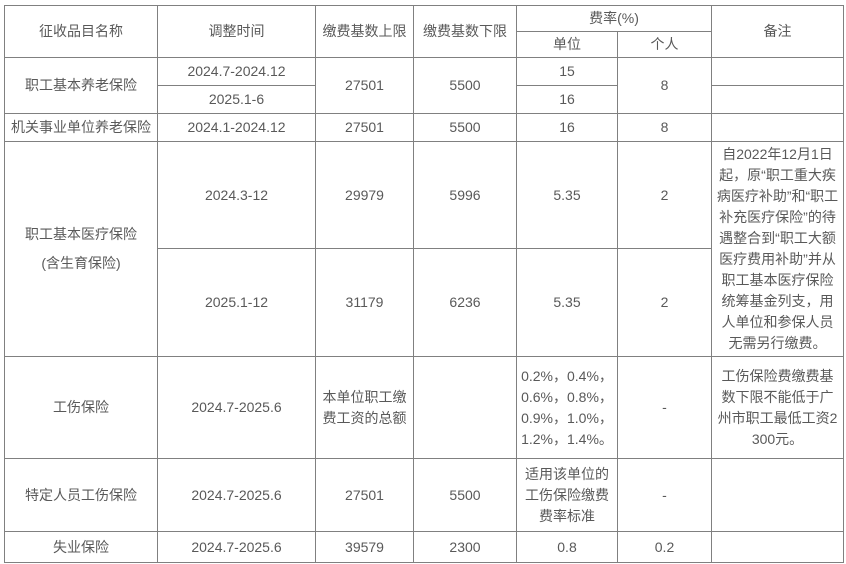  I want to click on header-rate-person: 个人, so click(664, 44).